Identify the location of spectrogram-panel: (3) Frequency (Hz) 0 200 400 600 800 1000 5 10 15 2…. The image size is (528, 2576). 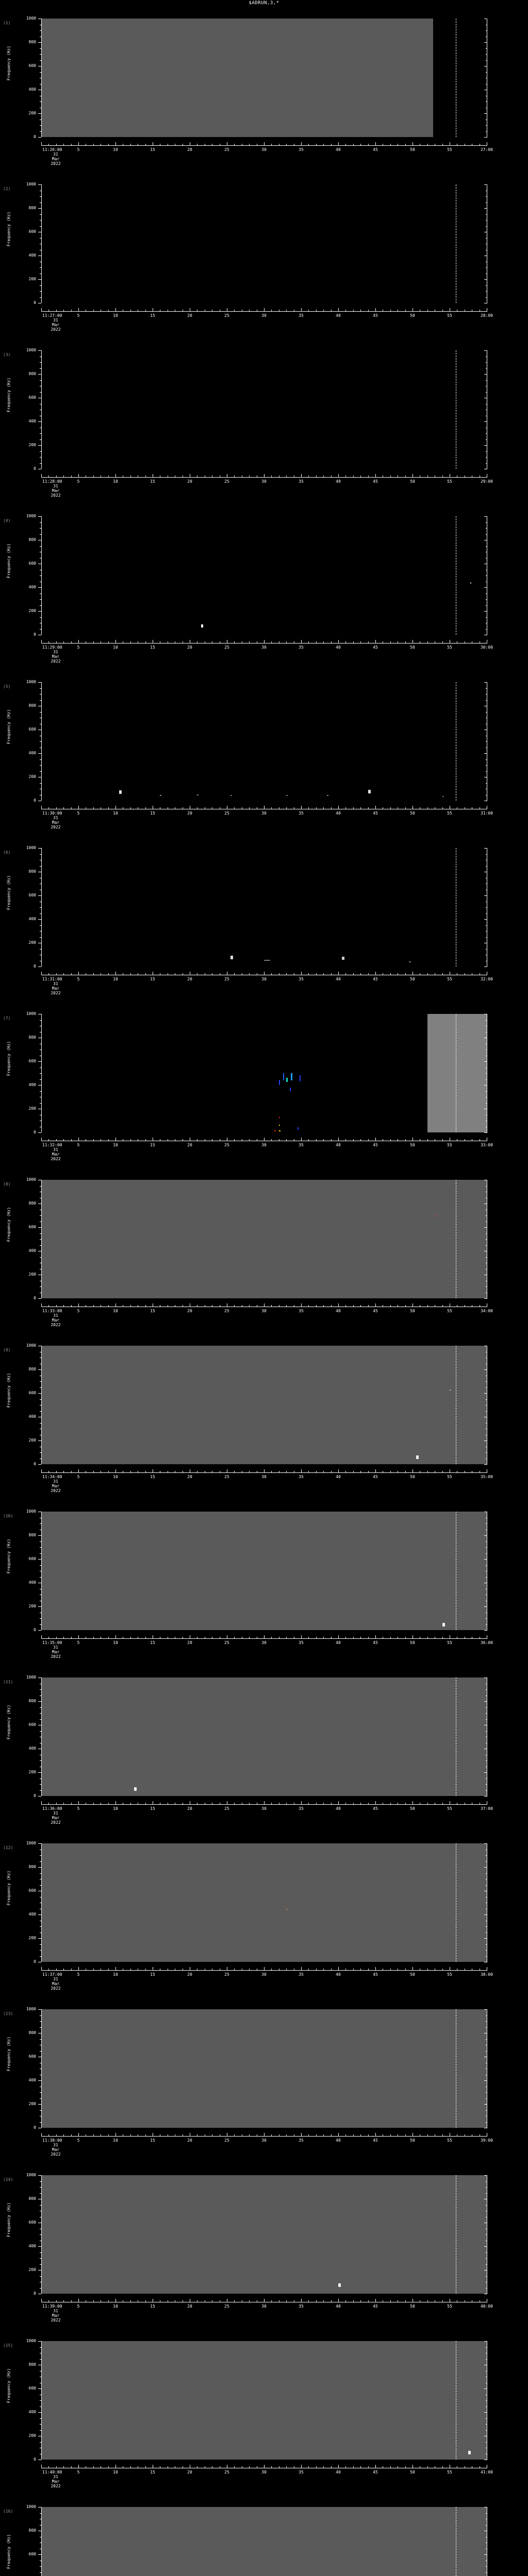
(264, 422).